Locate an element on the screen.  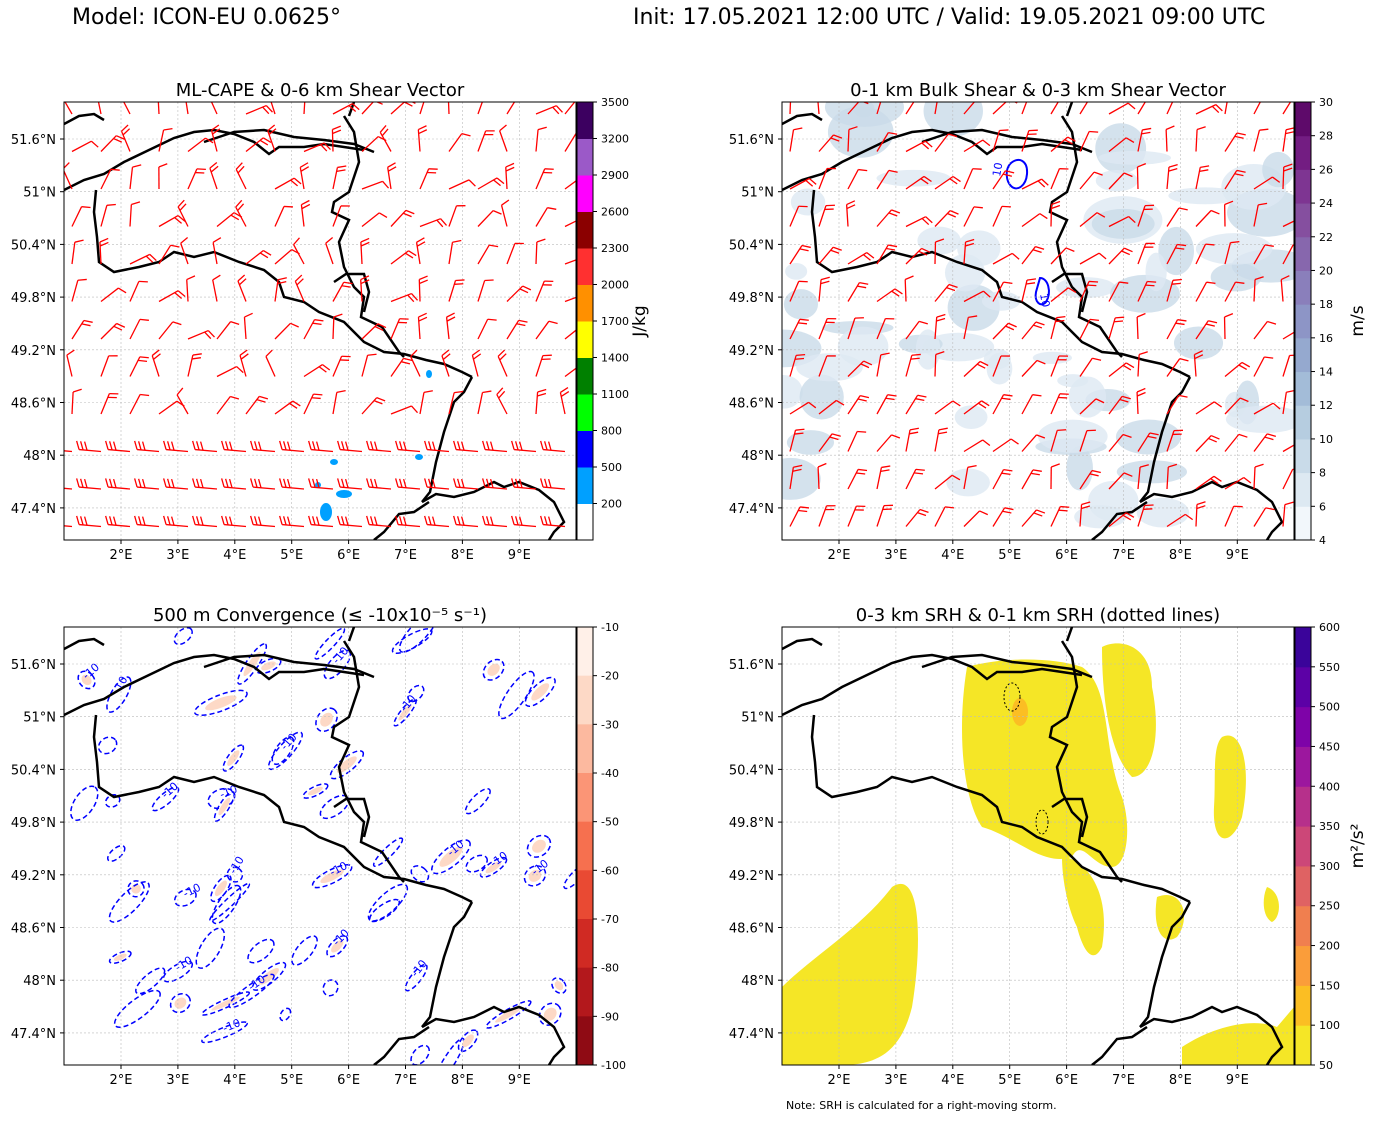
colorbar-tick-label: 500 is located at coordinates (1329, 707).